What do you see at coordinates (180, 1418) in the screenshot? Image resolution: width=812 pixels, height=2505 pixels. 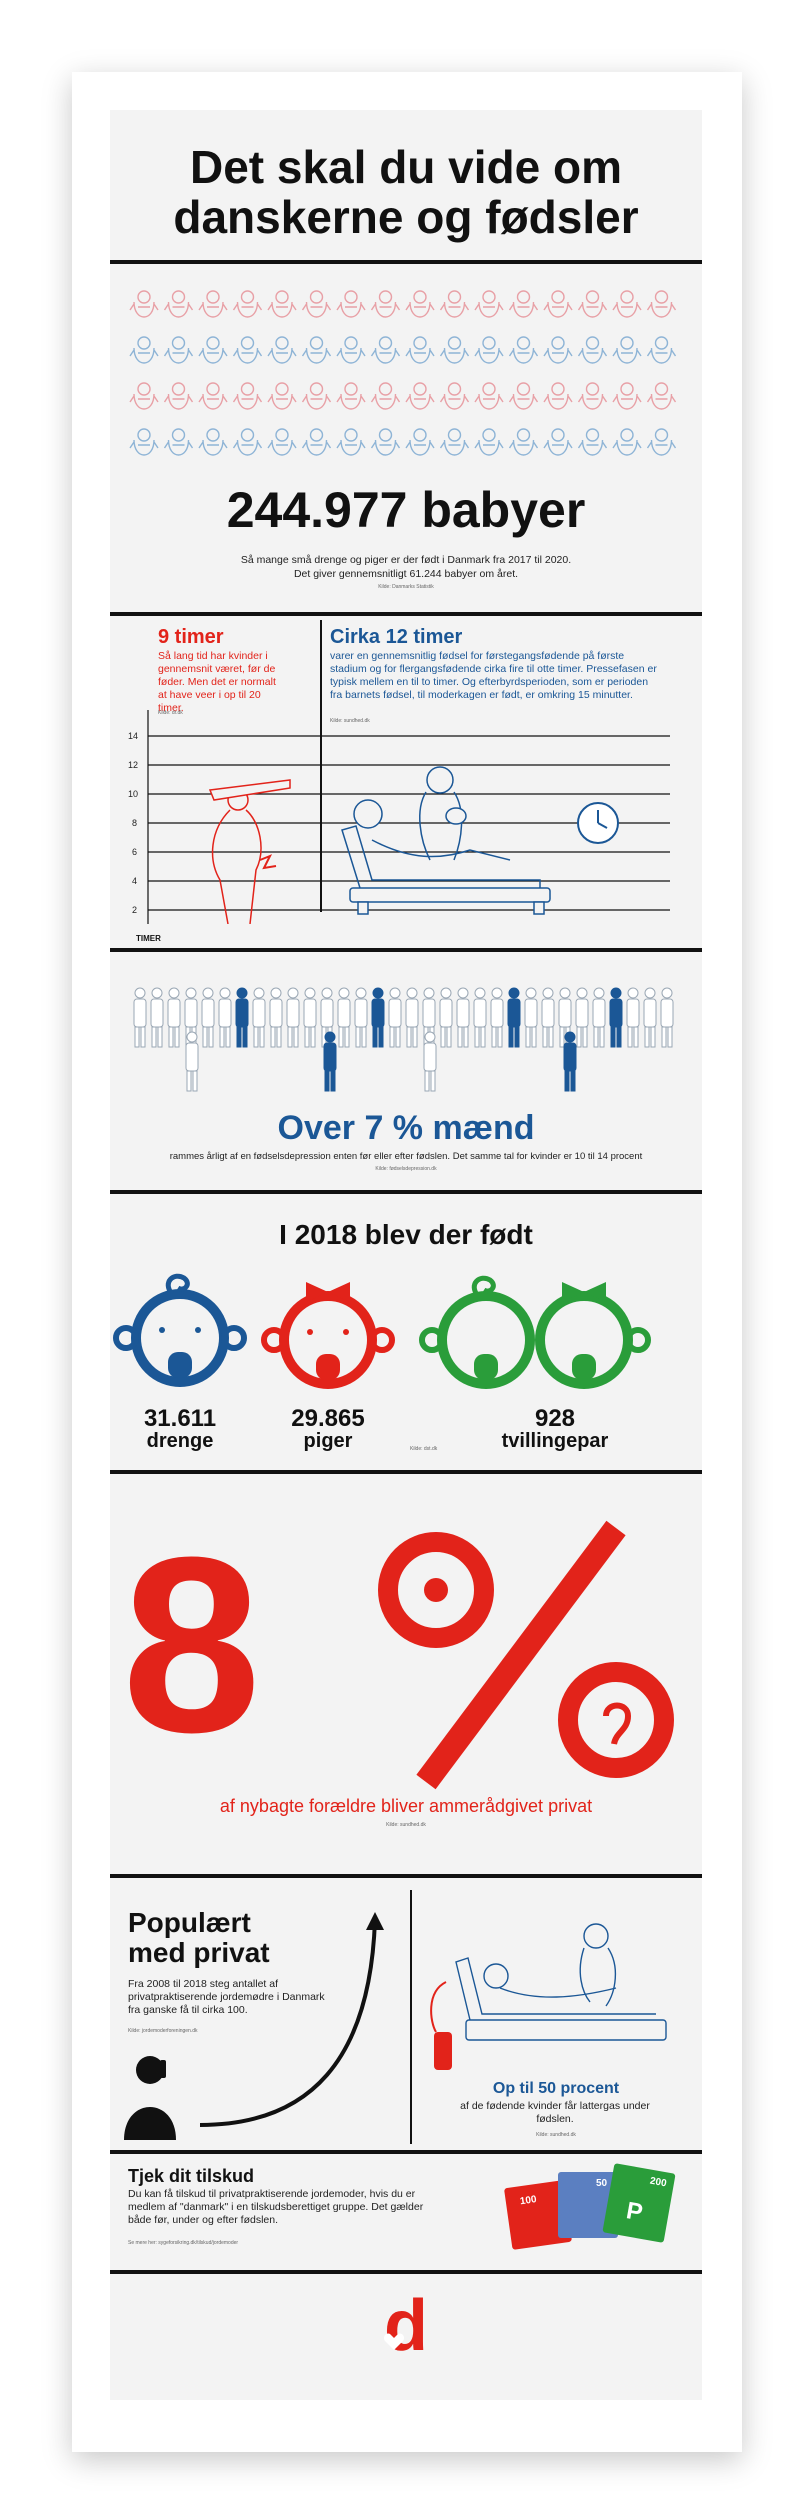 I see `boys-value: 31.611` at bounding box center [180, 1418].